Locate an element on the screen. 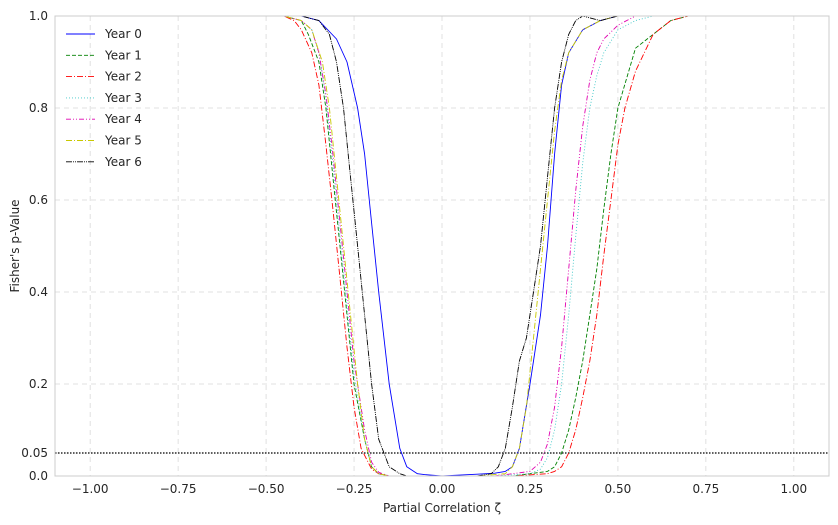  legend-entry-label: Year 6 is located at coordinates (123, 162).